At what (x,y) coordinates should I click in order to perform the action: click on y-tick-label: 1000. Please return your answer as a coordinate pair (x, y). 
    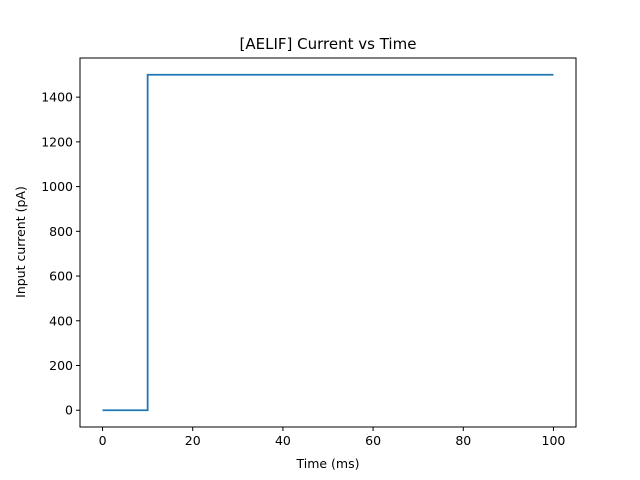
    Looking at the image, I should click on (57, 186).